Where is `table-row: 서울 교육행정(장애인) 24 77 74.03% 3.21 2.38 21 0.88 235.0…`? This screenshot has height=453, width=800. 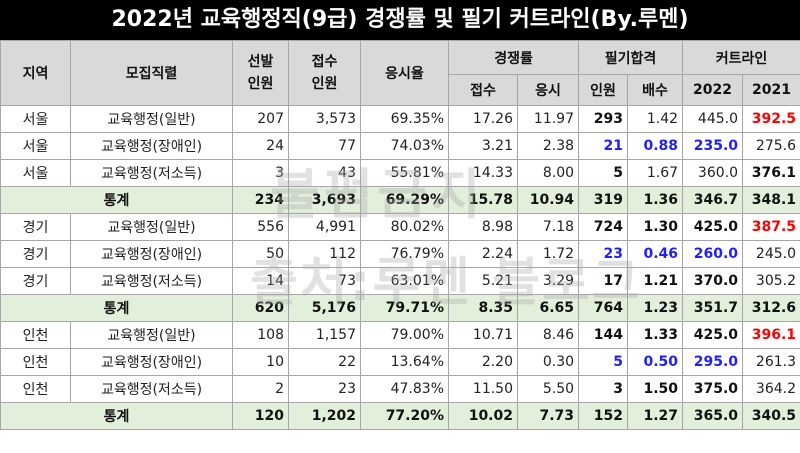
table-row: 서울 교육행정(장애인) 24 77 74.03% 3.21 2.38 21 0.88 235.0… is located at coordinates (400, 146).